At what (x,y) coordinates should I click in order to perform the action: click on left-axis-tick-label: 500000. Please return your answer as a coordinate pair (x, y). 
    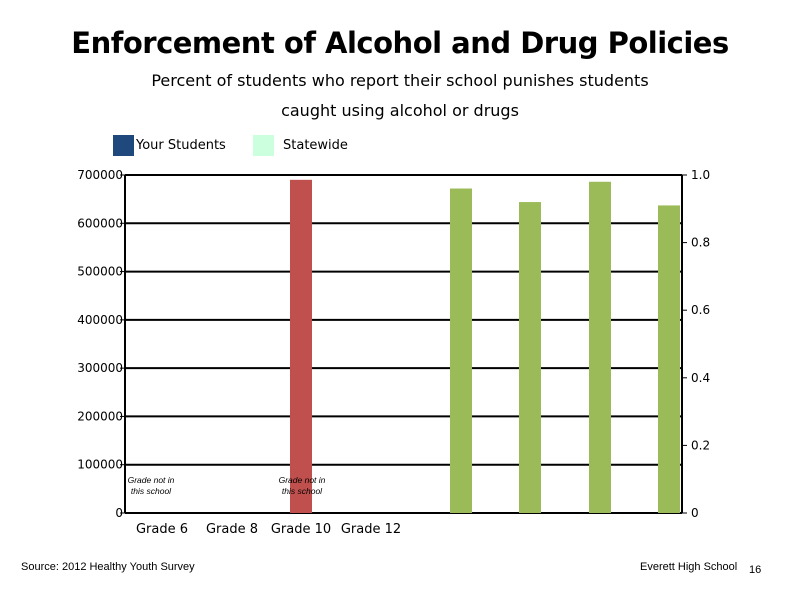
    Looking at the image, I should click on (100, 272).